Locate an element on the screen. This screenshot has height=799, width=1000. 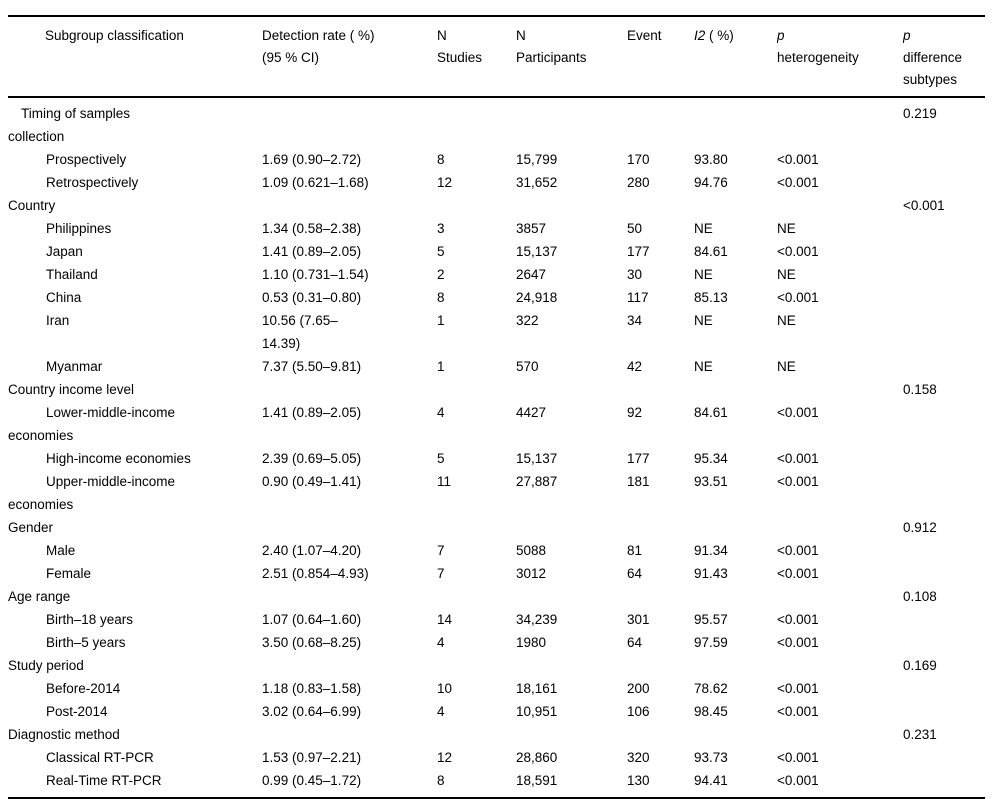
subgroup-section-row: Age range 0.108 is located at coordinates (496, 596).